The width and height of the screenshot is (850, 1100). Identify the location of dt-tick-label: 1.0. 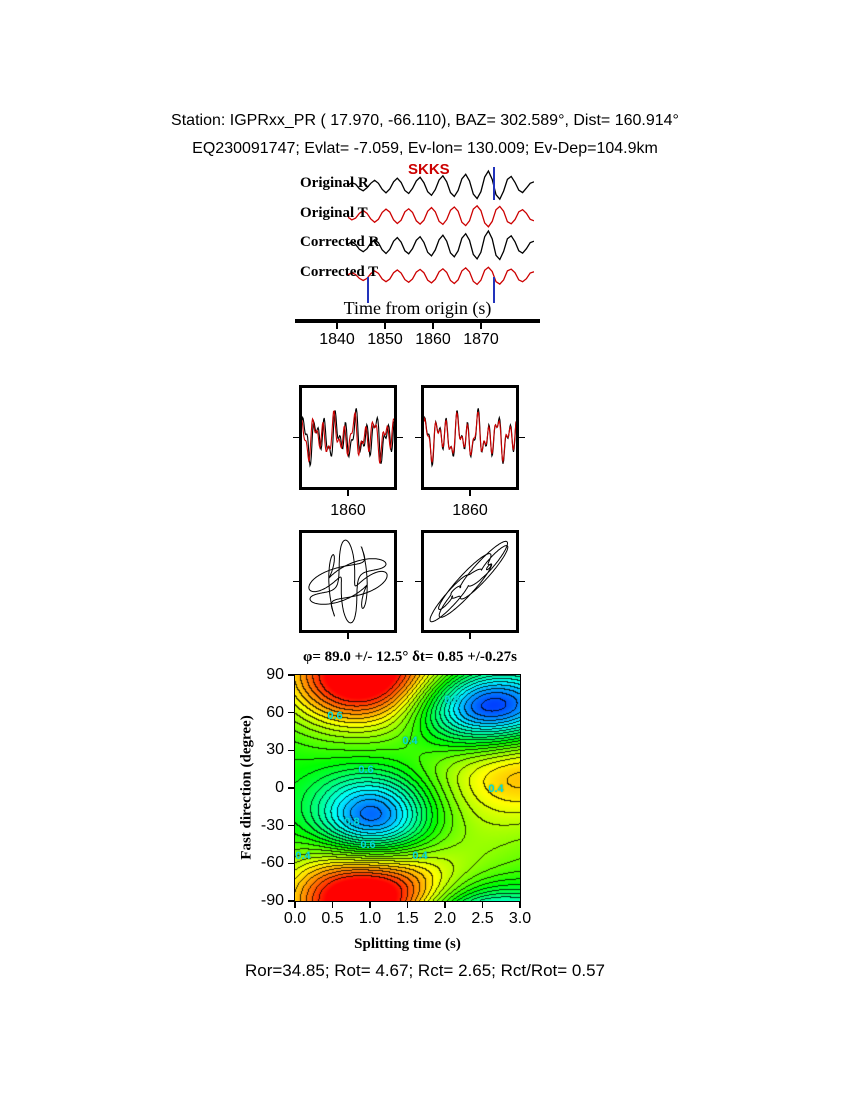
(370, 918).